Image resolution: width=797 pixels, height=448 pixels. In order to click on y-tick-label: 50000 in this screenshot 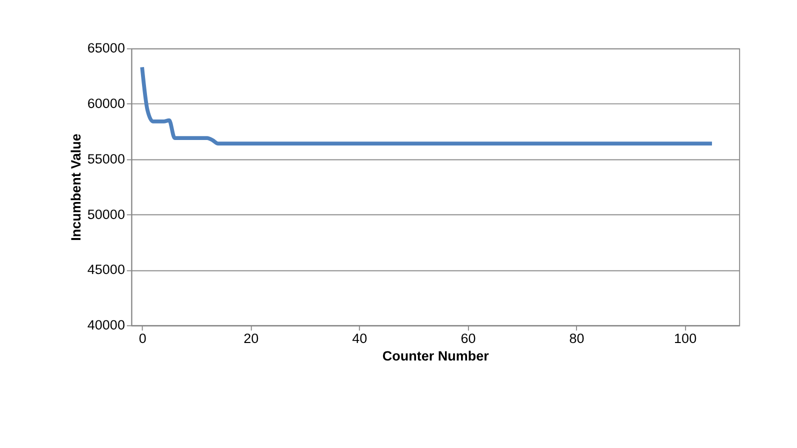, I will do `click(106, 214)`.